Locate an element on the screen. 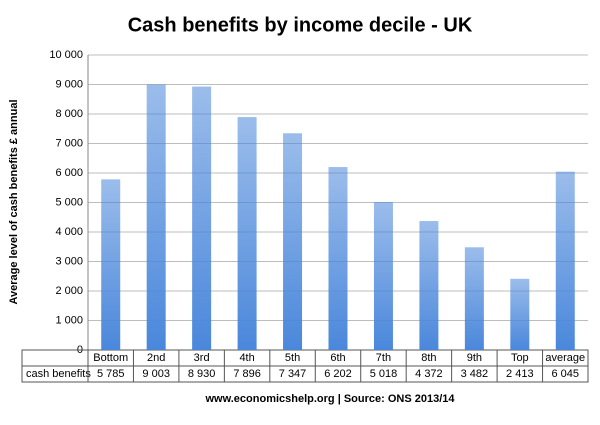 The height and width of the screenshot is (425, 600). table-value: 5 785 is located at coordinates (111, 374).